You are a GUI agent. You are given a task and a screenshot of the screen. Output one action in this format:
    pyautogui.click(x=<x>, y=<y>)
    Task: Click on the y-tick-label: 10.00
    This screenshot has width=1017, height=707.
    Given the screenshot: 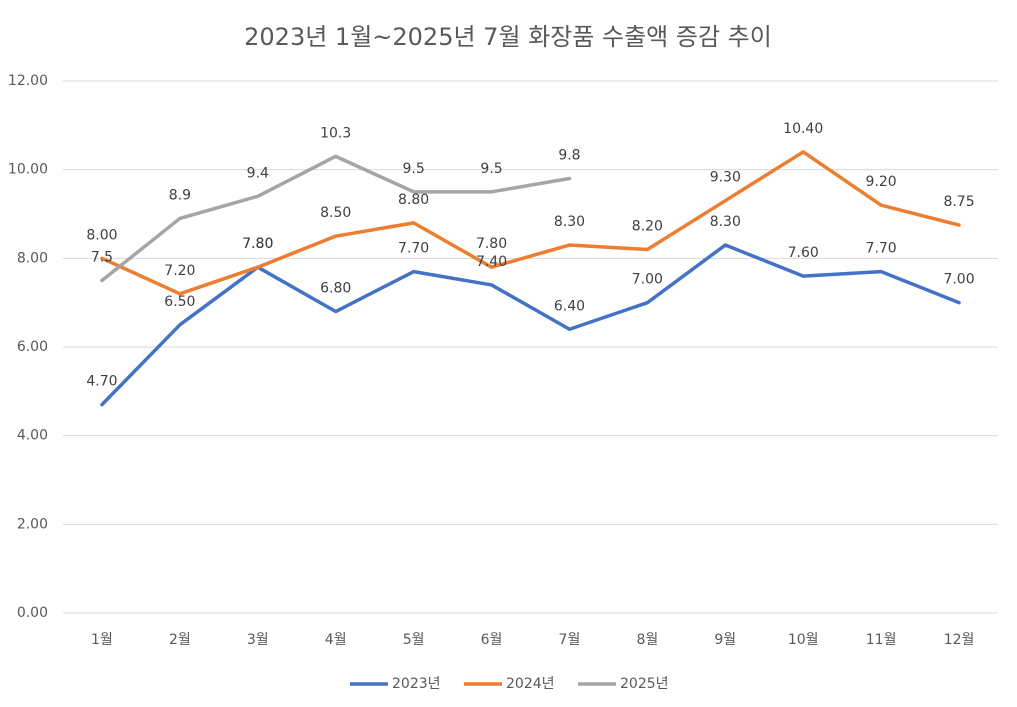 What is the action you would take?
    pyautogui.click(x=28, y=170)
    